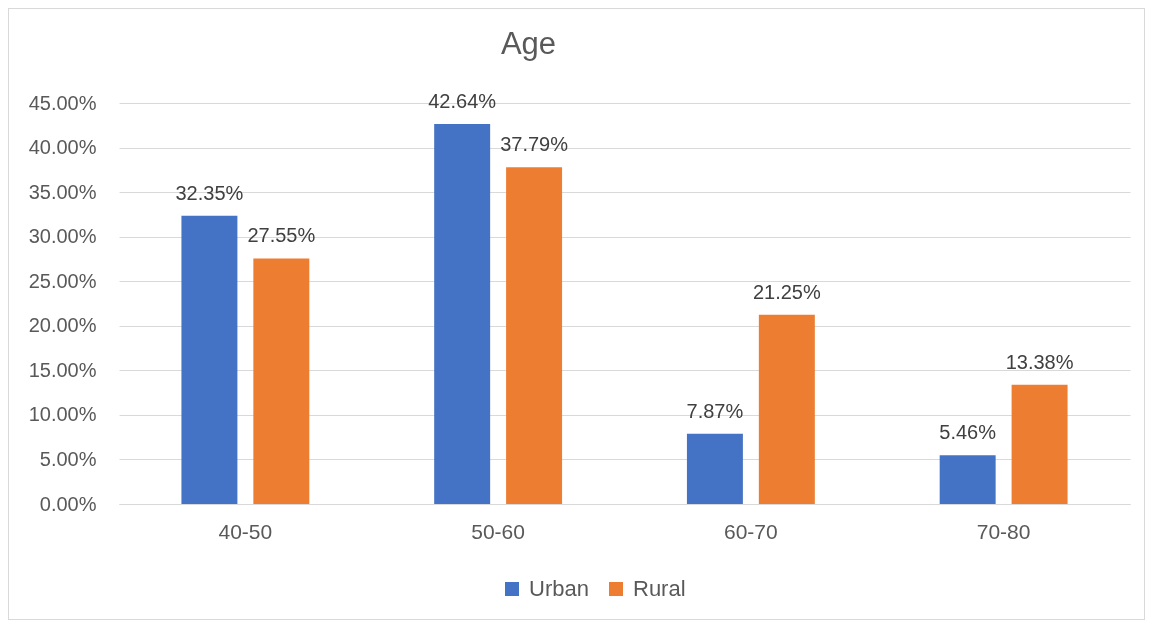 Image resolution: width=1152 pixels, height=623 pixels. Describe the element at coordinates (68, 503) in the screenshot. I see `y-tick-label: 0.00%` at that location.